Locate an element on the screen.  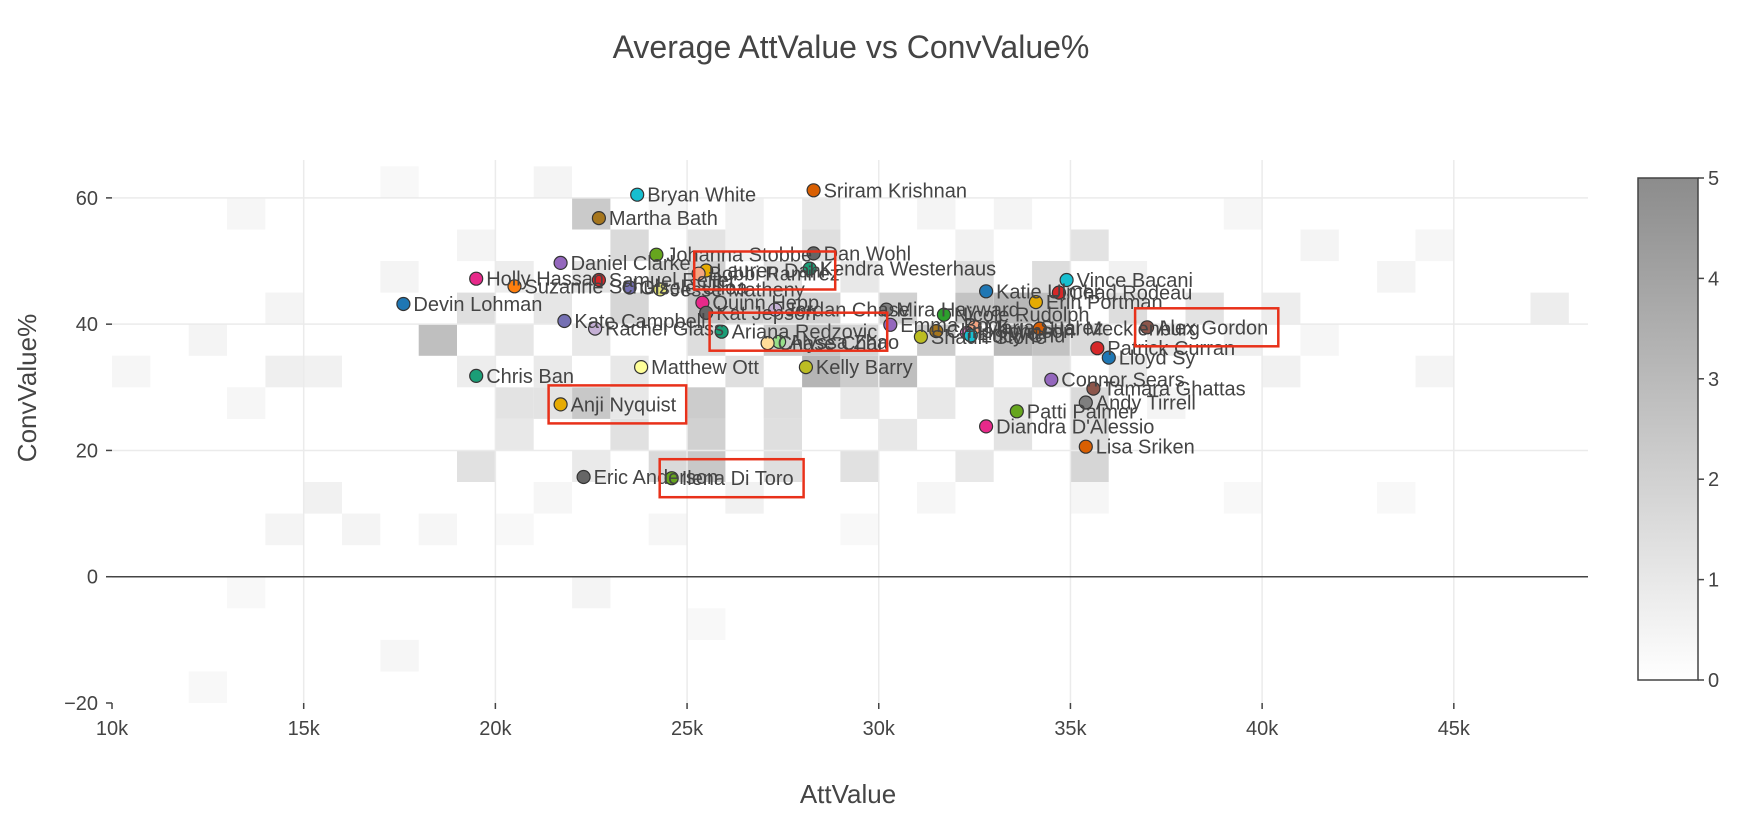
point-label: Katie Ulmer is located at coordinates (1048, 292).